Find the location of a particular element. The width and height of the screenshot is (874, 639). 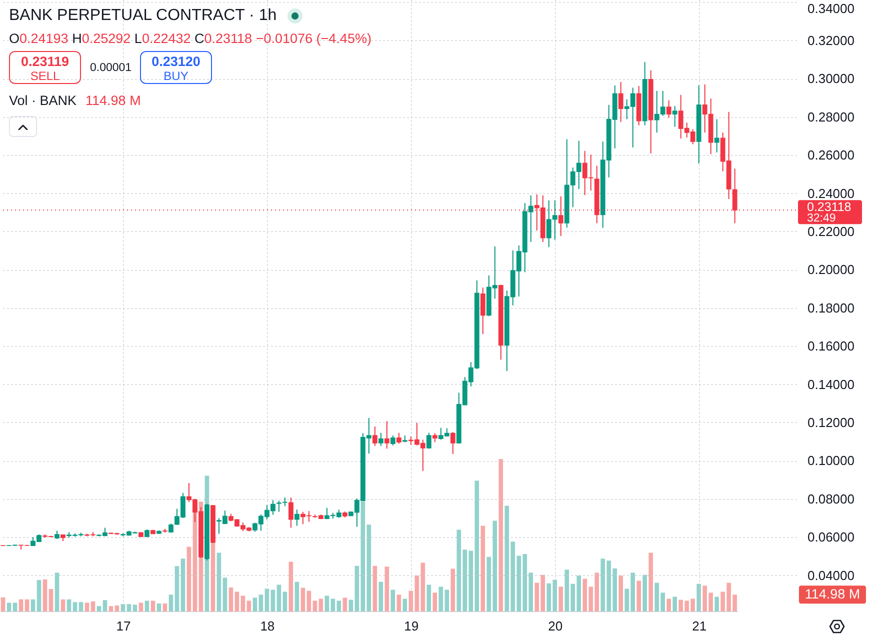

x-tick-label: 17 is located at coordinates (123, 626).